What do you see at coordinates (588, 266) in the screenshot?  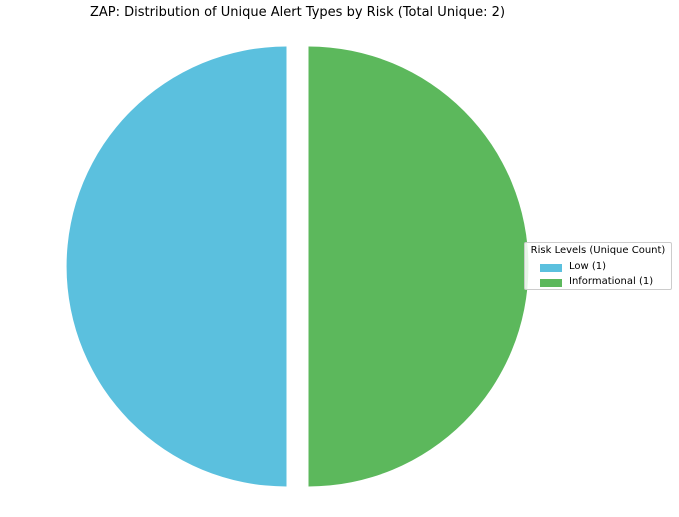 I see `legend-label-low: Low (1)` at bounding box center [588, 266].